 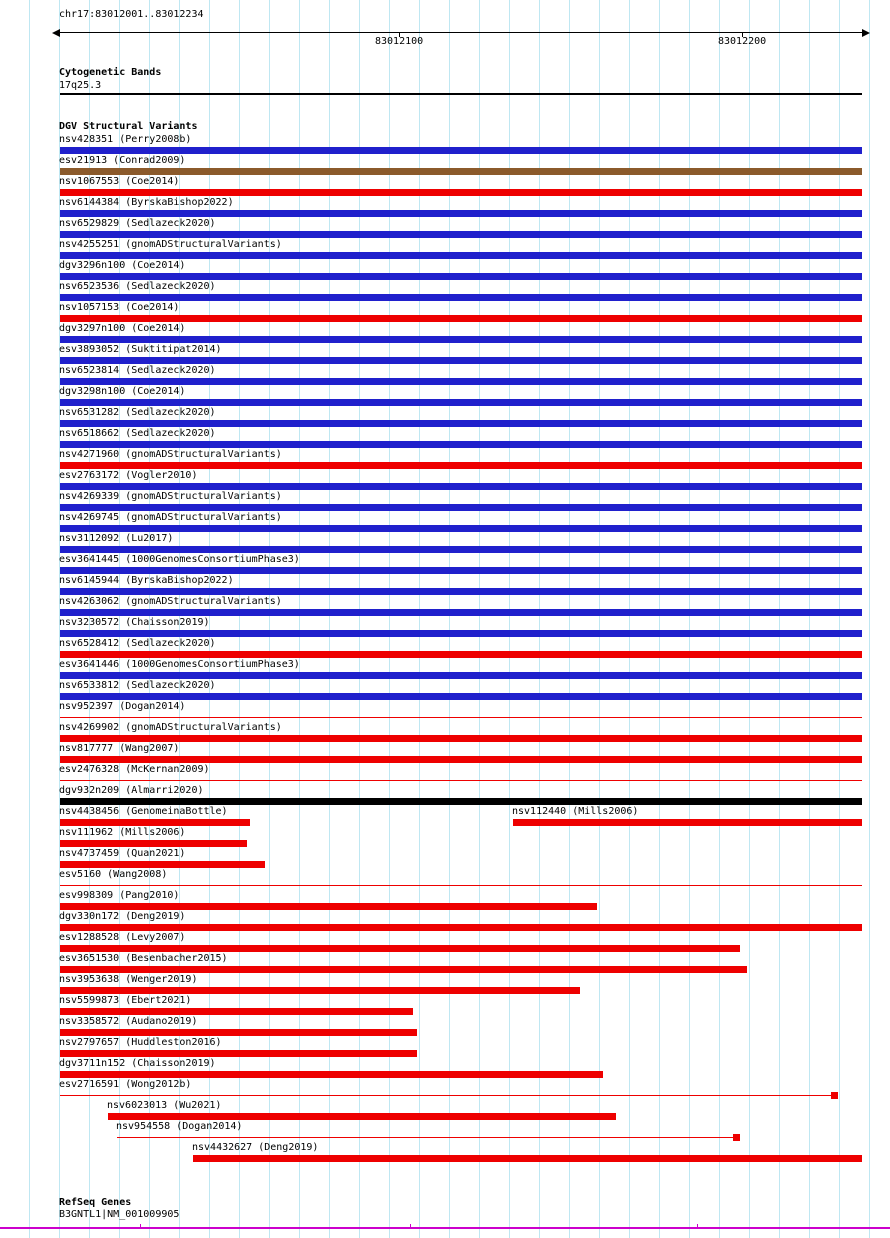 I want to click on variant-label: nsv2797657 (Huddleston2016), so click(x=140, y=1042).